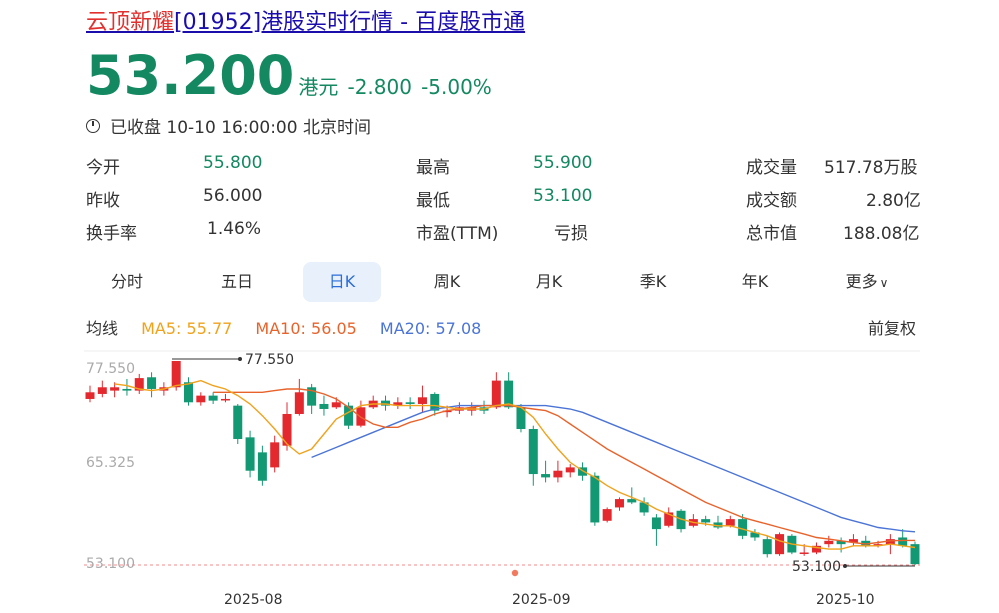  Describe the element at coordinates (103, 168) in the screenshot. I see `open-label: 今开` at that location.